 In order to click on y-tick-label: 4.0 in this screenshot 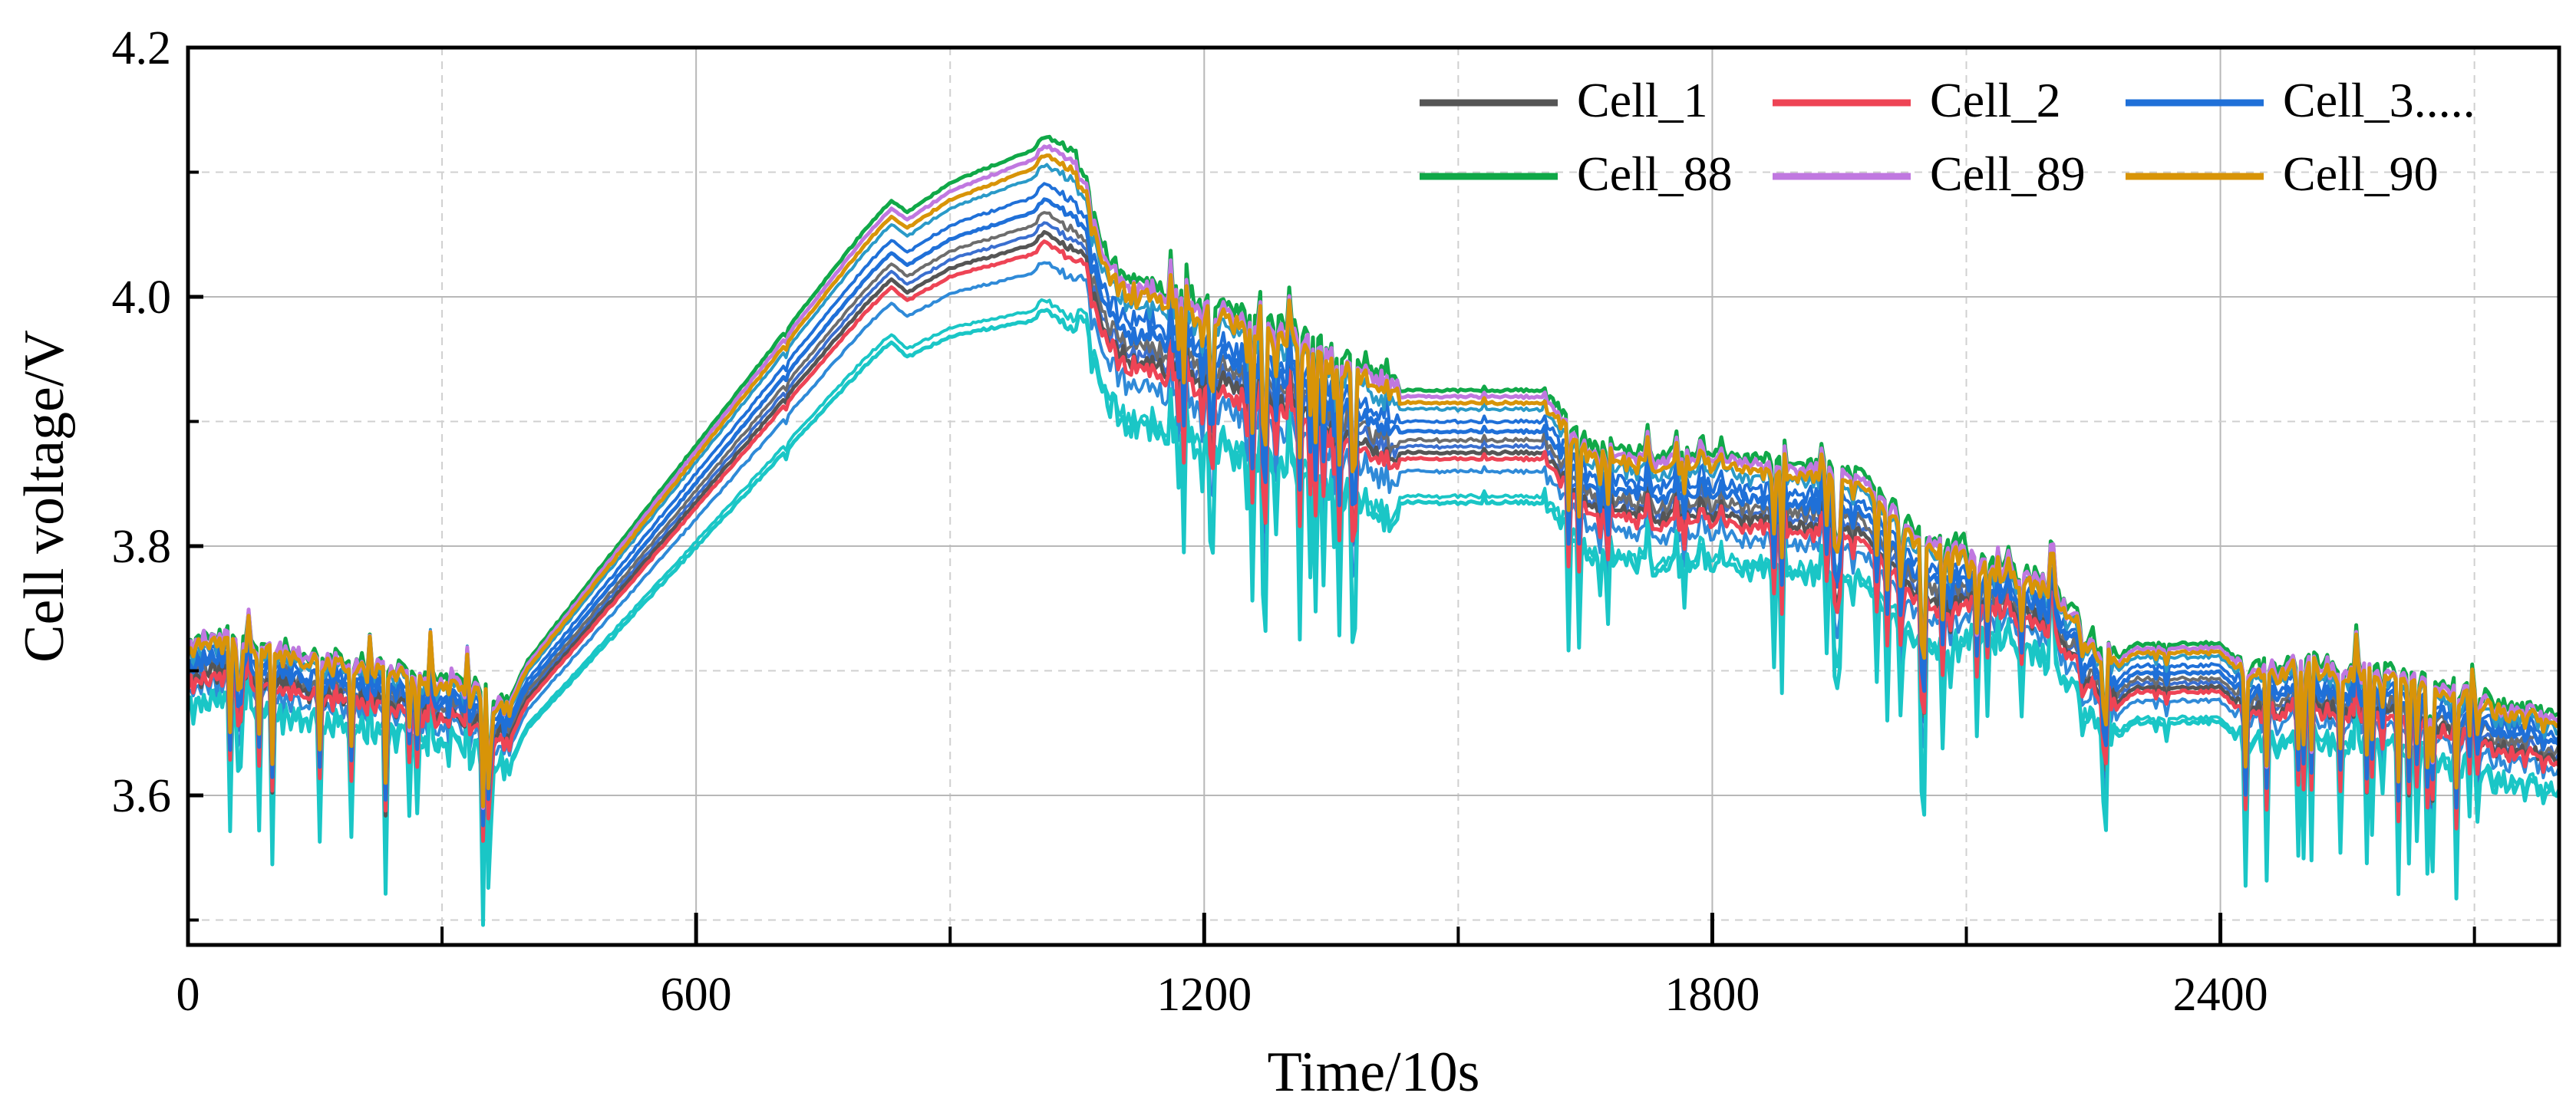, I will do `click(142, 298)`.